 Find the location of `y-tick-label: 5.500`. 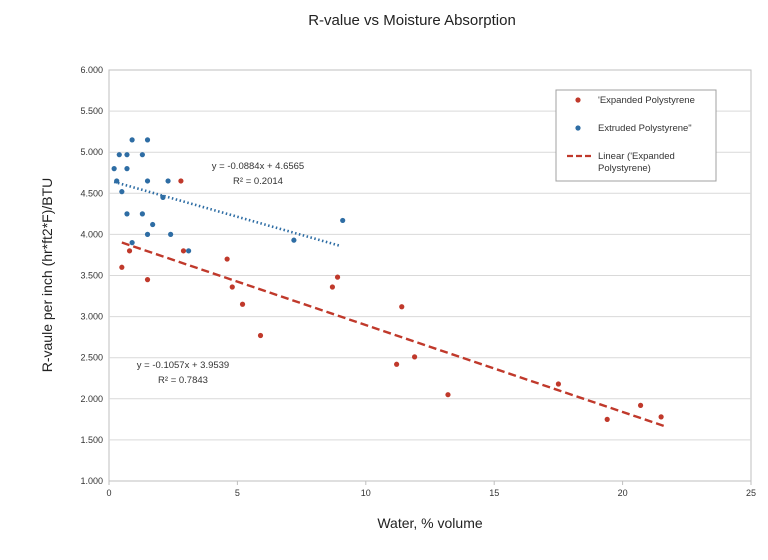

y-tick-label: 5.500 is located at coordinates (91, 111).